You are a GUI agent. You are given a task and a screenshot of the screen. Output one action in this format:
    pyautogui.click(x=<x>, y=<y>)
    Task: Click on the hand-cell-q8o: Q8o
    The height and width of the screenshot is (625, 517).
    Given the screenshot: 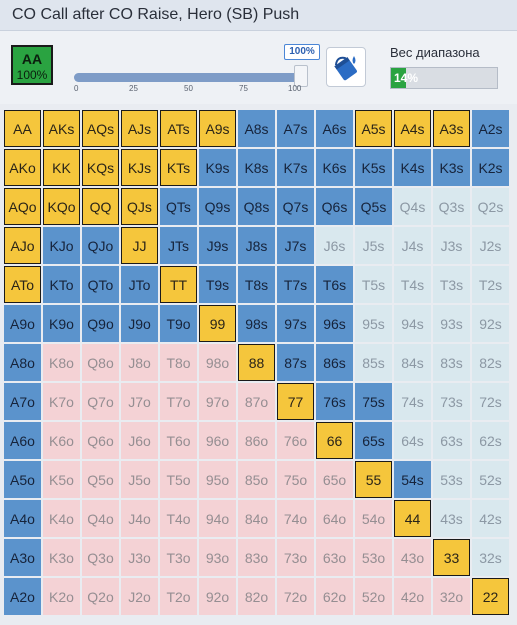 What is the action you would take?
    pyautogui.click(x=100, y=362)
    